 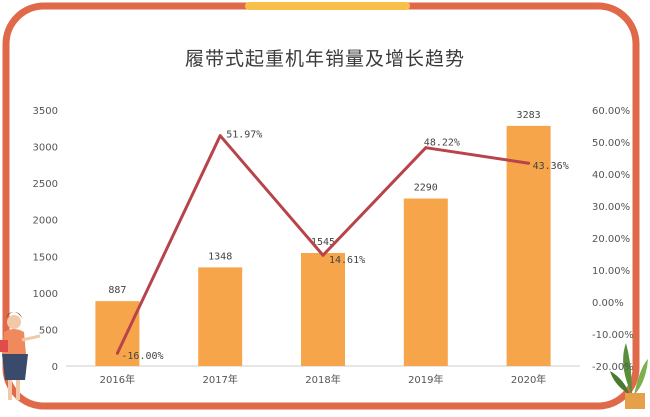 What do you see at coordinates (611, 239) in the screenshot?
I see `right-axis-tick: 20.00%` at bounding box center [611, 239].